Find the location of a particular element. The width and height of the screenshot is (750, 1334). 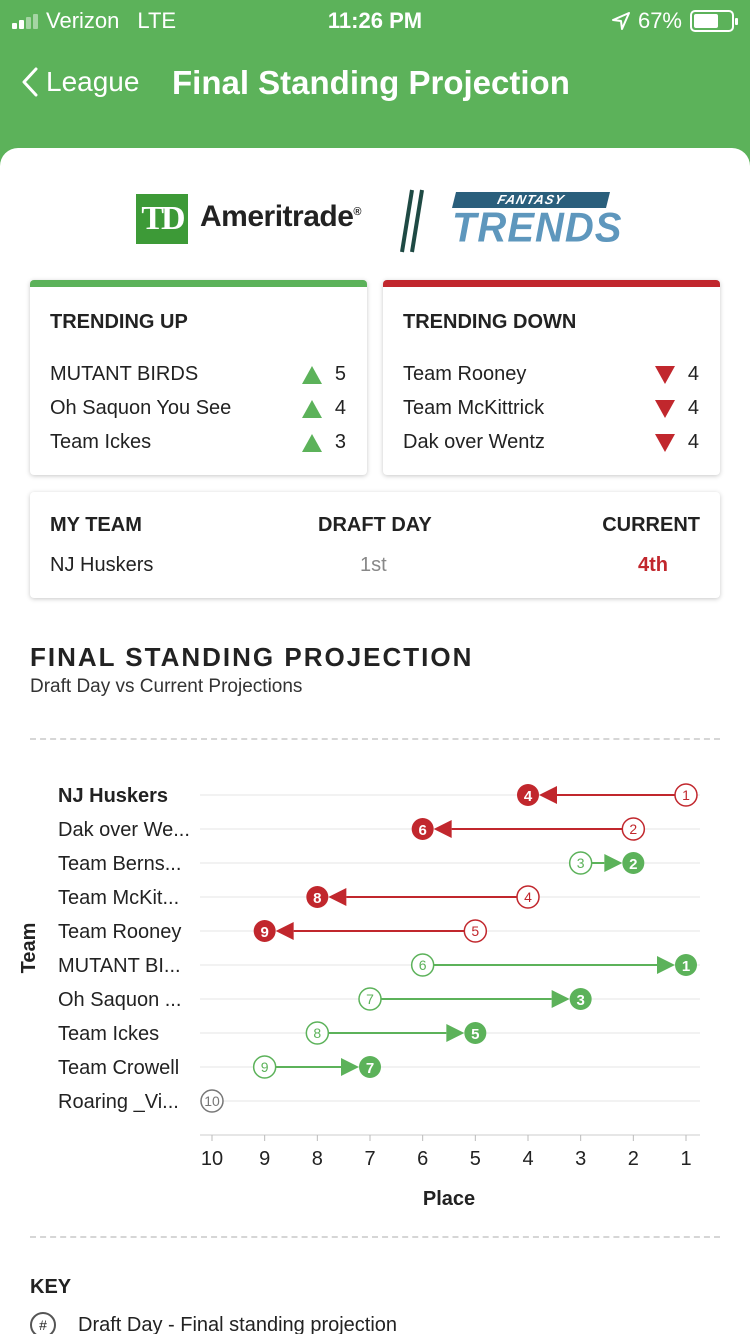

trend-value: 4 is located at coordinates (693, 442).